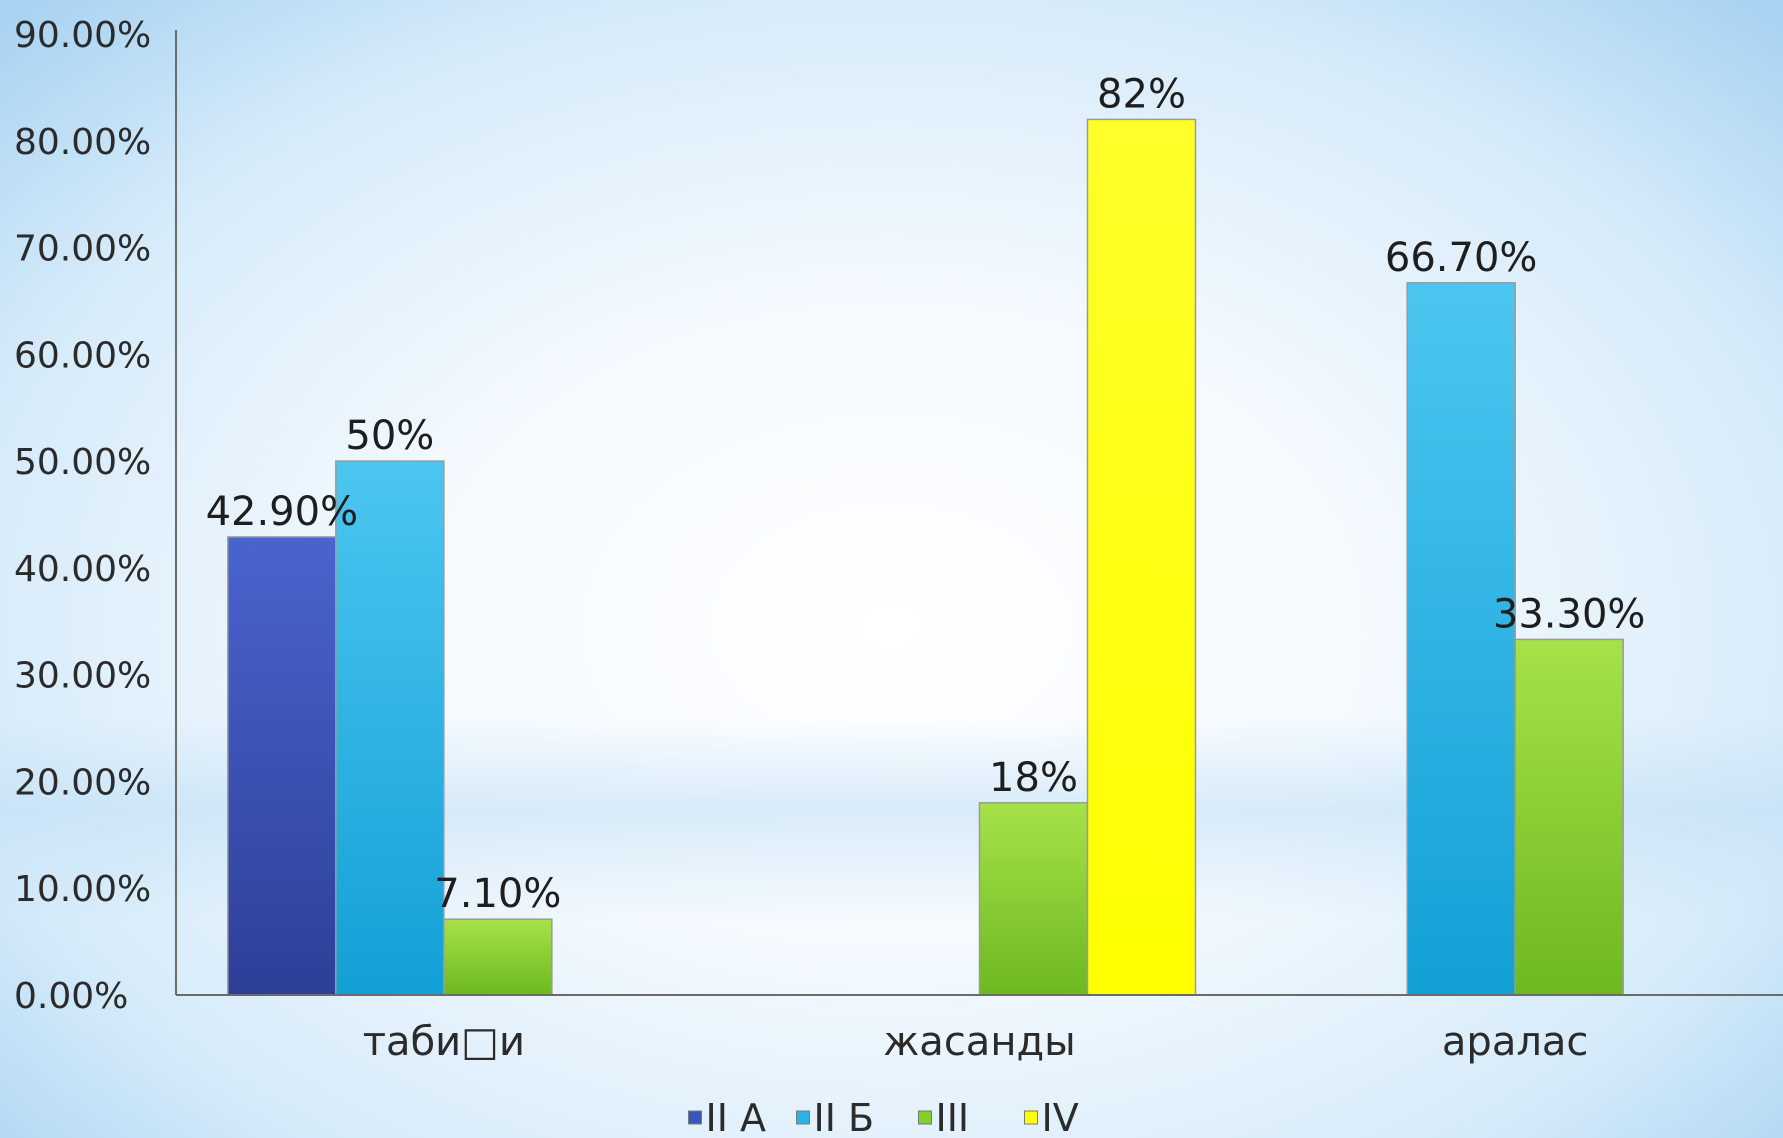  What do you see at coordinates (1569, 614) in the screenshot?
I see `data-label: 33.30%` at bounding box center [1569, 614].